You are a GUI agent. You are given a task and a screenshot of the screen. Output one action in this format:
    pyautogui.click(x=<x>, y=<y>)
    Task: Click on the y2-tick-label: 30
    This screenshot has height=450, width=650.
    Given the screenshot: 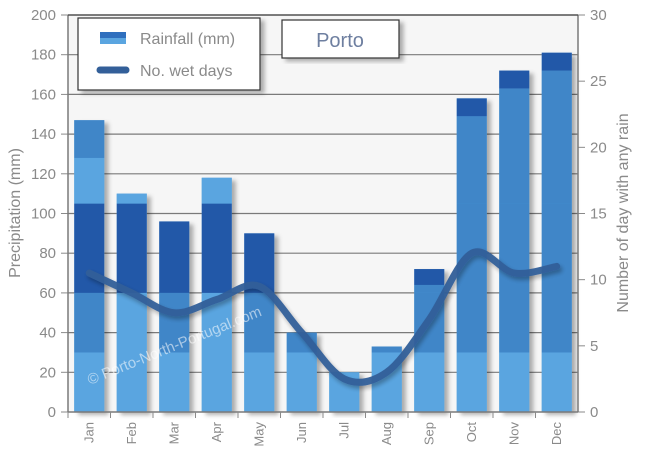 What is the action you would take?
    pyautogui.click(x=598, y=15)
    